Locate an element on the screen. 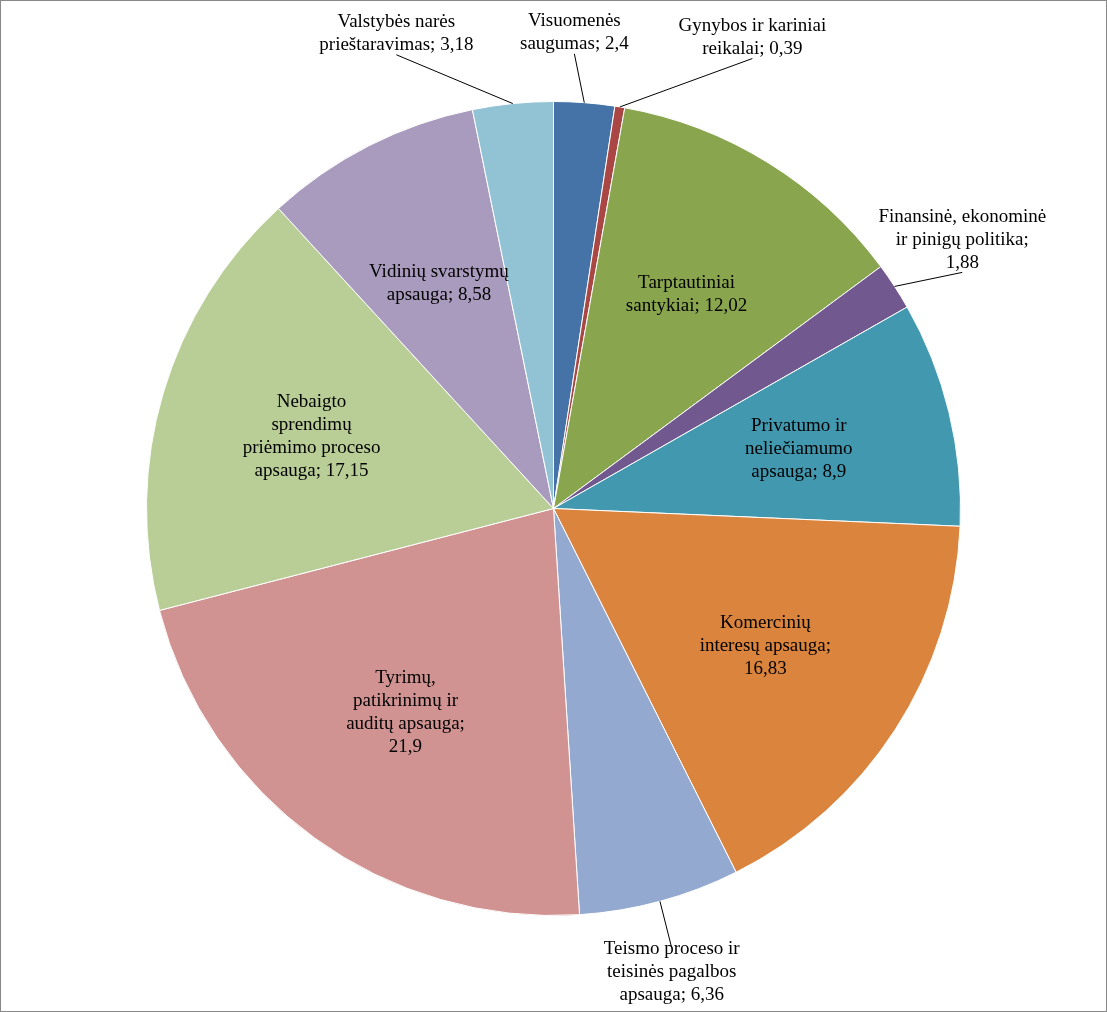 This screenshot has height=1012, width=1107. slice-label: Gynybos ir kariniai reikalai; 0,39 is located at coordinates (752, 36).